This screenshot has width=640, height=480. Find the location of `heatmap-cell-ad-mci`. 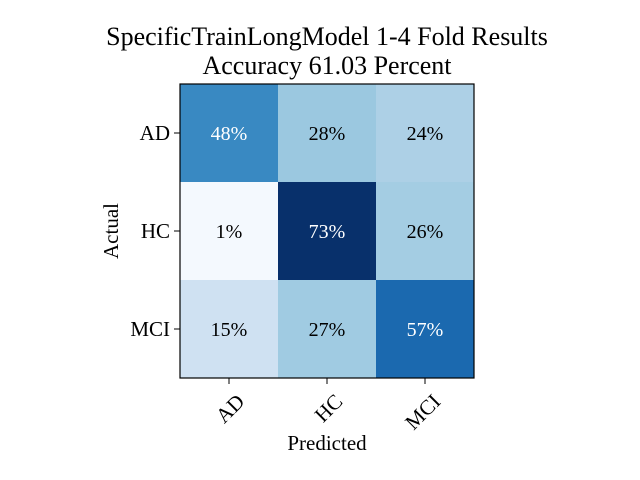

heatmap-cell-ad-mci is located at coordinates (425, 133).